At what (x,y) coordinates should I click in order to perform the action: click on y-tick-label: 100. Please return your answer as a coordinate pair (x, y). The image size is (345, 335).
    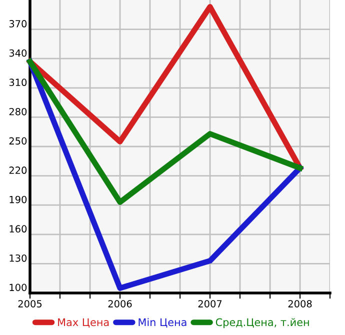
    Looking at the image, I should click on (18, 288).